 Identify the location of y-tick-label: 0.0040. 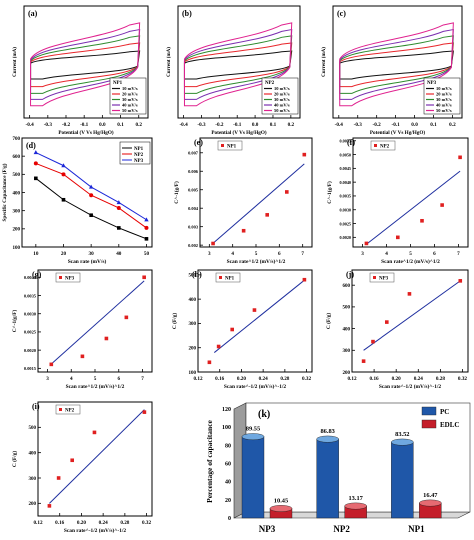
(30, 277).